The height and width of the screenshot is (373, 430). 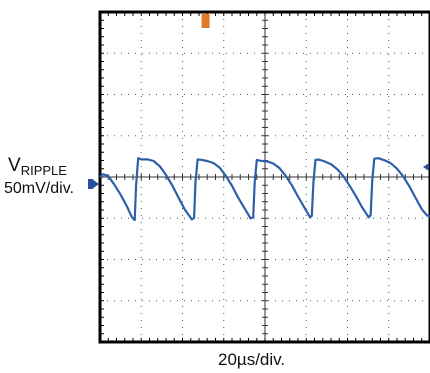 I want to click on trigger-level-marker, so click(x=426, y=167).